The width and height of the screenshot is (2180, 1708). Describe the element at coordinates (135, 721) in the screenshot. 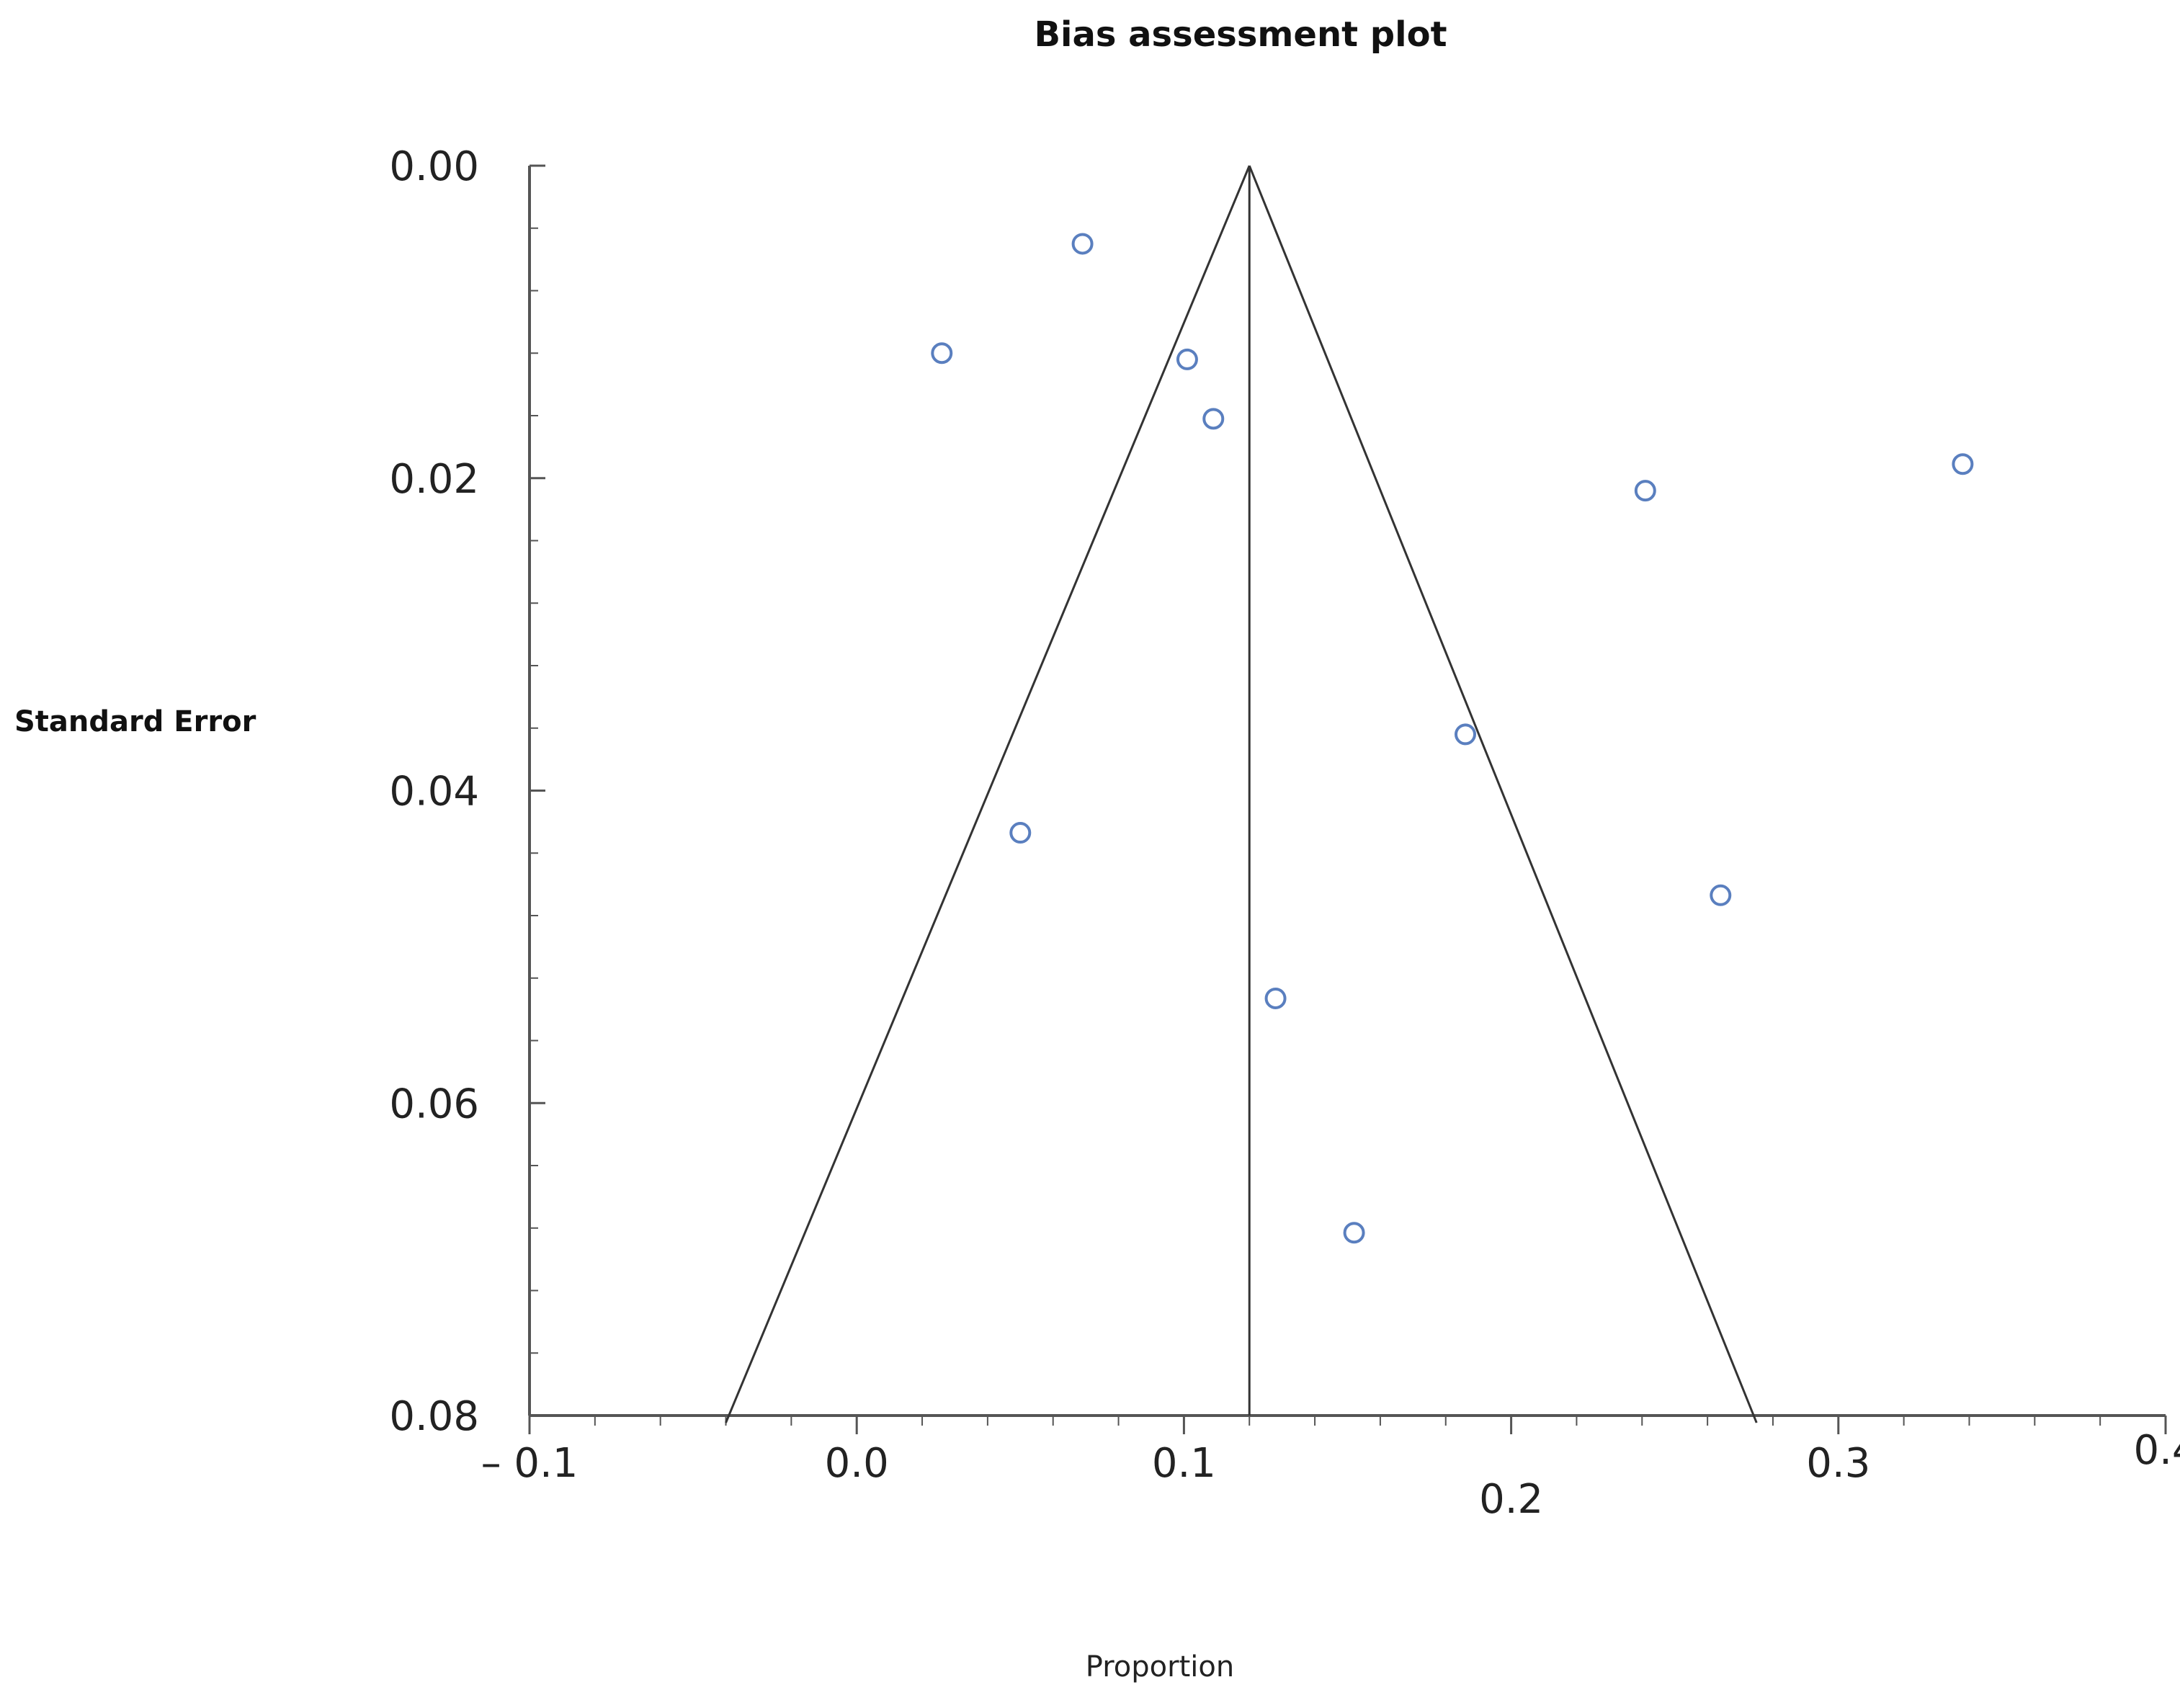

I see `y-axis-label: Standard Error` at that location.